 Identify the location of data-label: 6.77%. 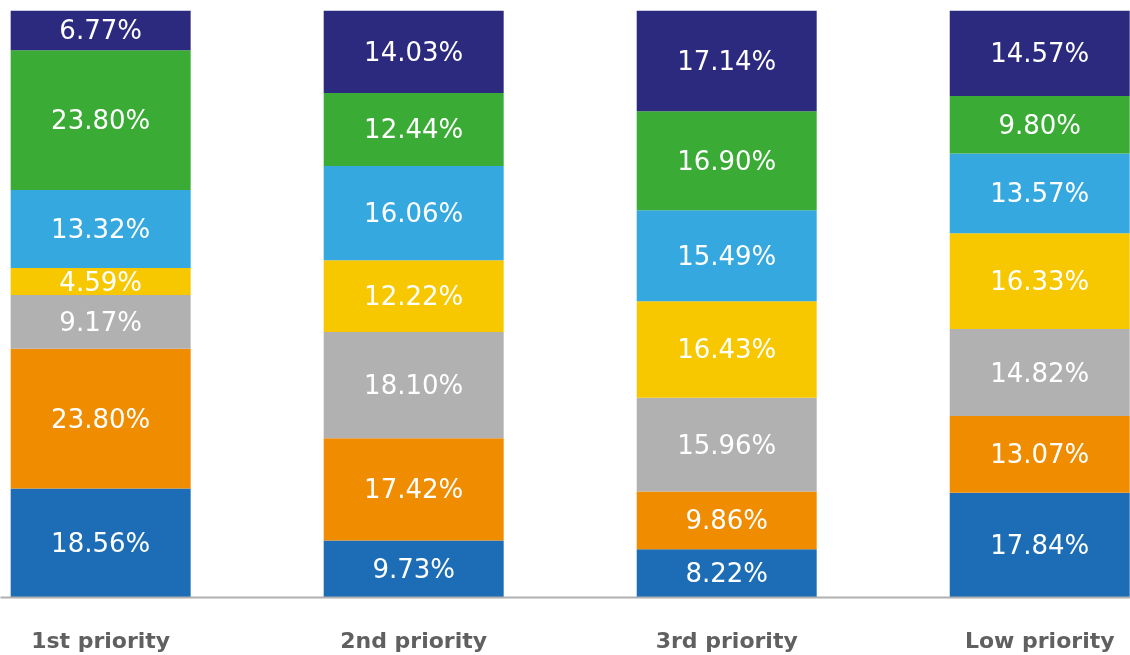
(100, 30).